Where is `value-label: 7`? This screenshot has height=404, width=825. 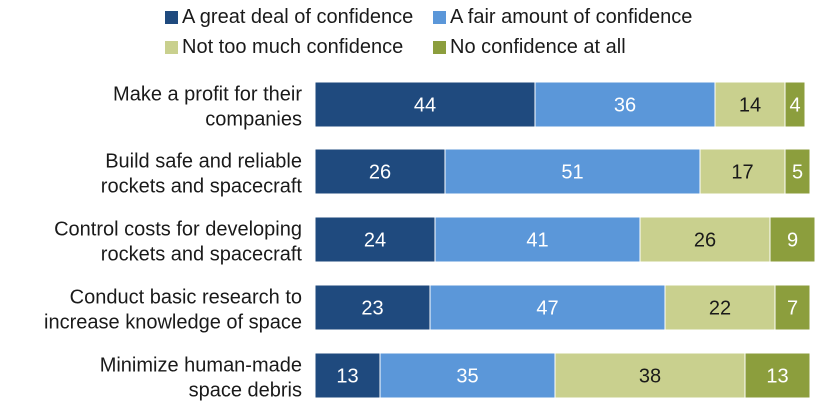
value-label: 7 is located at coordinates (792, 309).